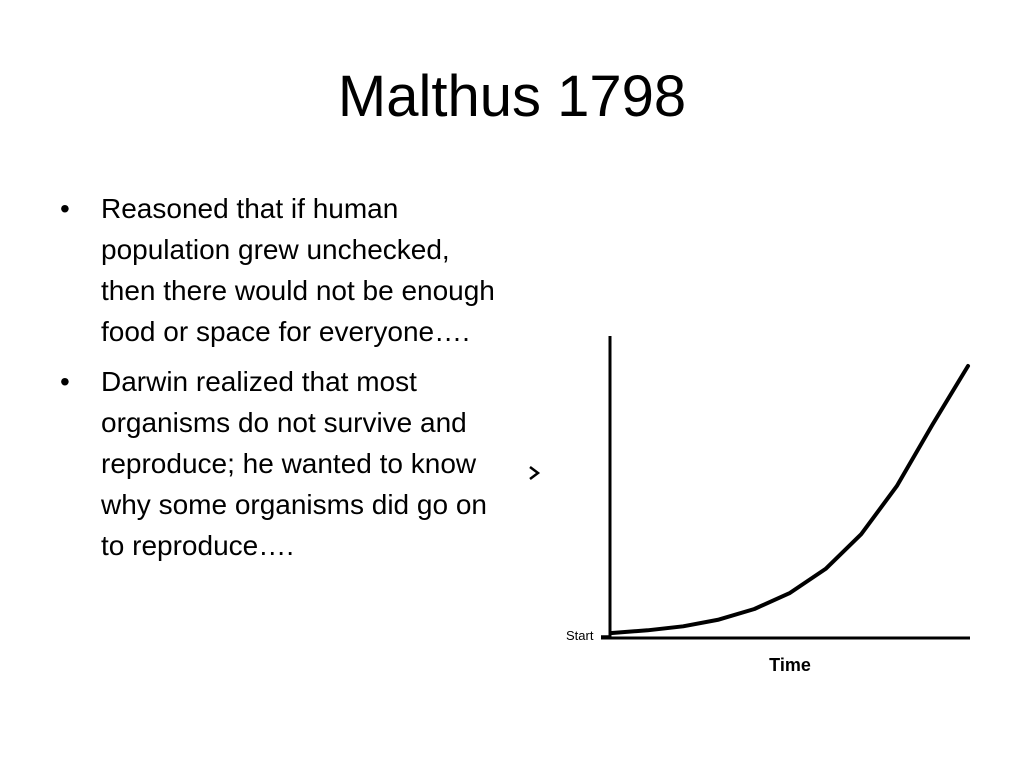  Describe the element at coordinates (535, 473) in the screenshot. I see `y-axis-tick-mark` at that location.